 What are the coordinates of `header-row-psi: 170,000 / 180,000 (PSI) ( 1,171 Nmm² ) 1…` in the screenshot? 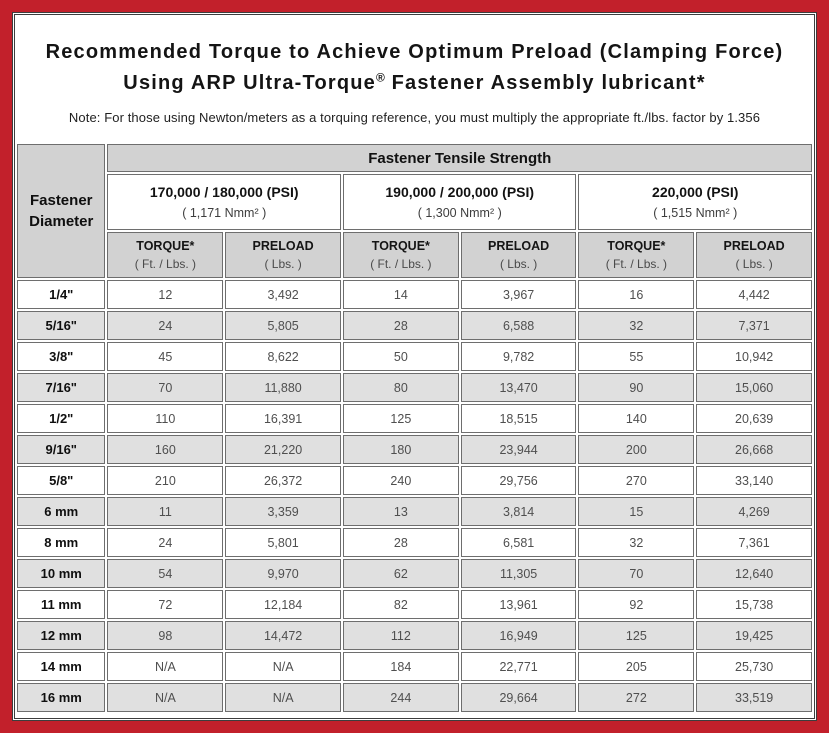 It's located at (414, 202).